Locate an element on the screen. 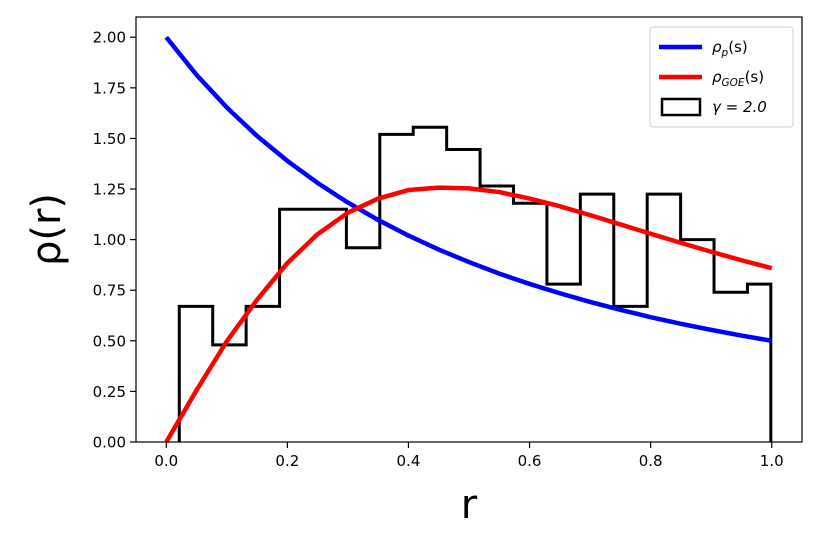 Image resolution: width=822 pixels, height=548 pixels. y-axis: 0.00 0.25 0.50 0.75 1.00 1.25 1.50 1.75 2.00 is located at coordinates (114, 240).